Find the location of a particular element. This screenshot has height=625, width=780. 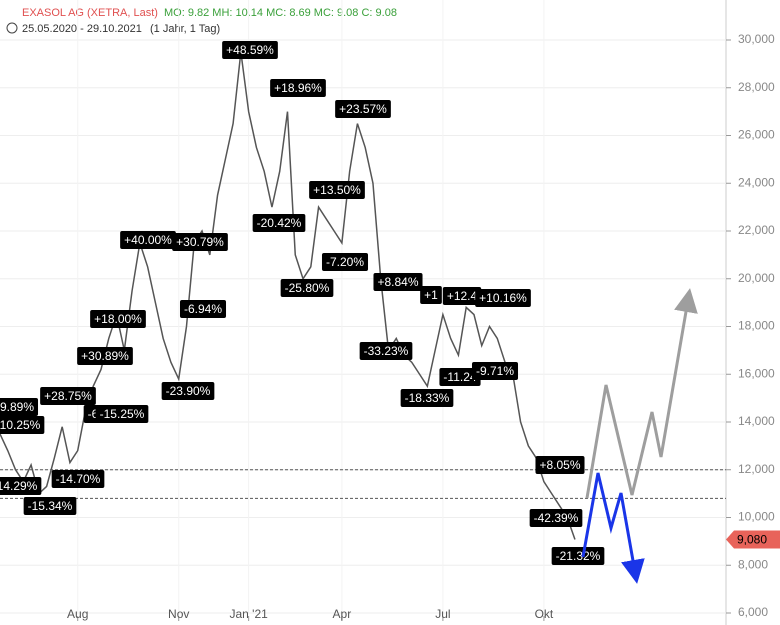

annotation: -7.20% is located at coordinates (345, 262).